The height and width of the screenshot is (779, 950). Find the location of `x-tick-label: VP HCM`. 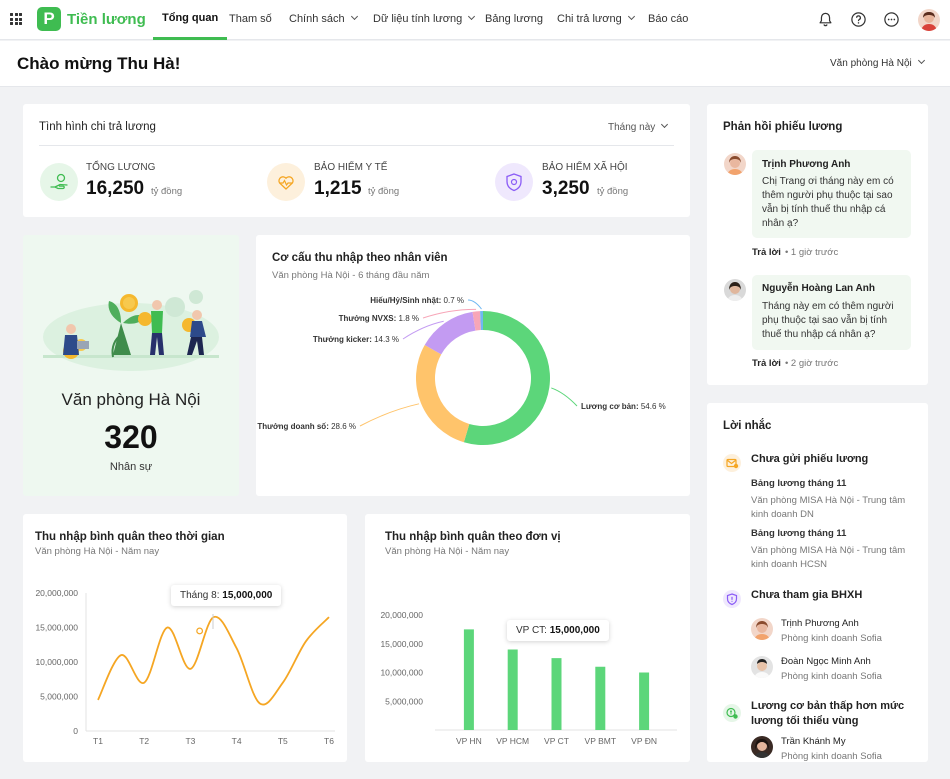

x-tick-label: VP HCM is located at coordinates (512, 741).